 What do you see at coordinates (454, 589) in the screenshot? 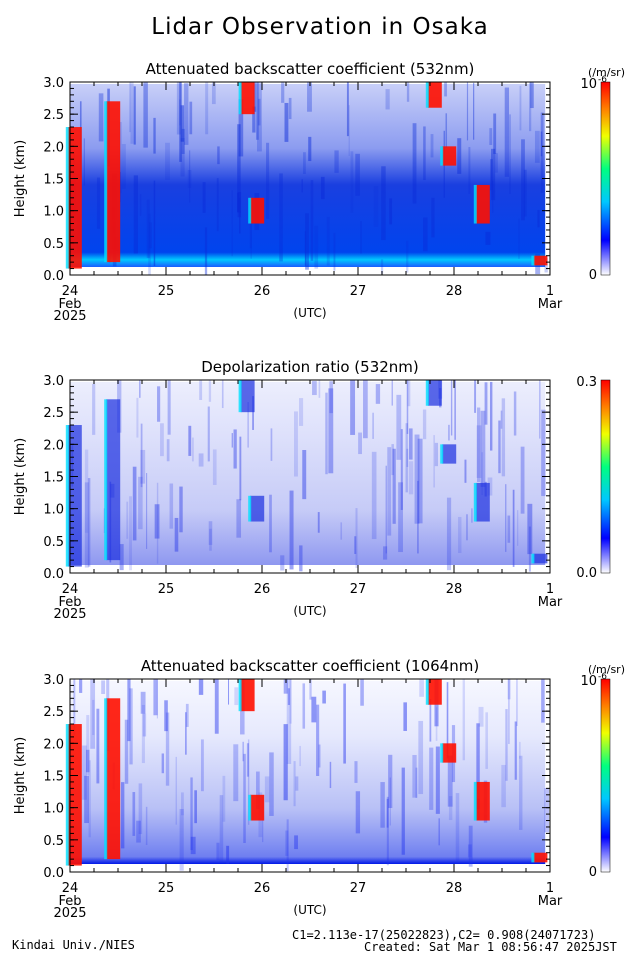
I see `x-tick-label: 28` at bounding box center [454, 589].